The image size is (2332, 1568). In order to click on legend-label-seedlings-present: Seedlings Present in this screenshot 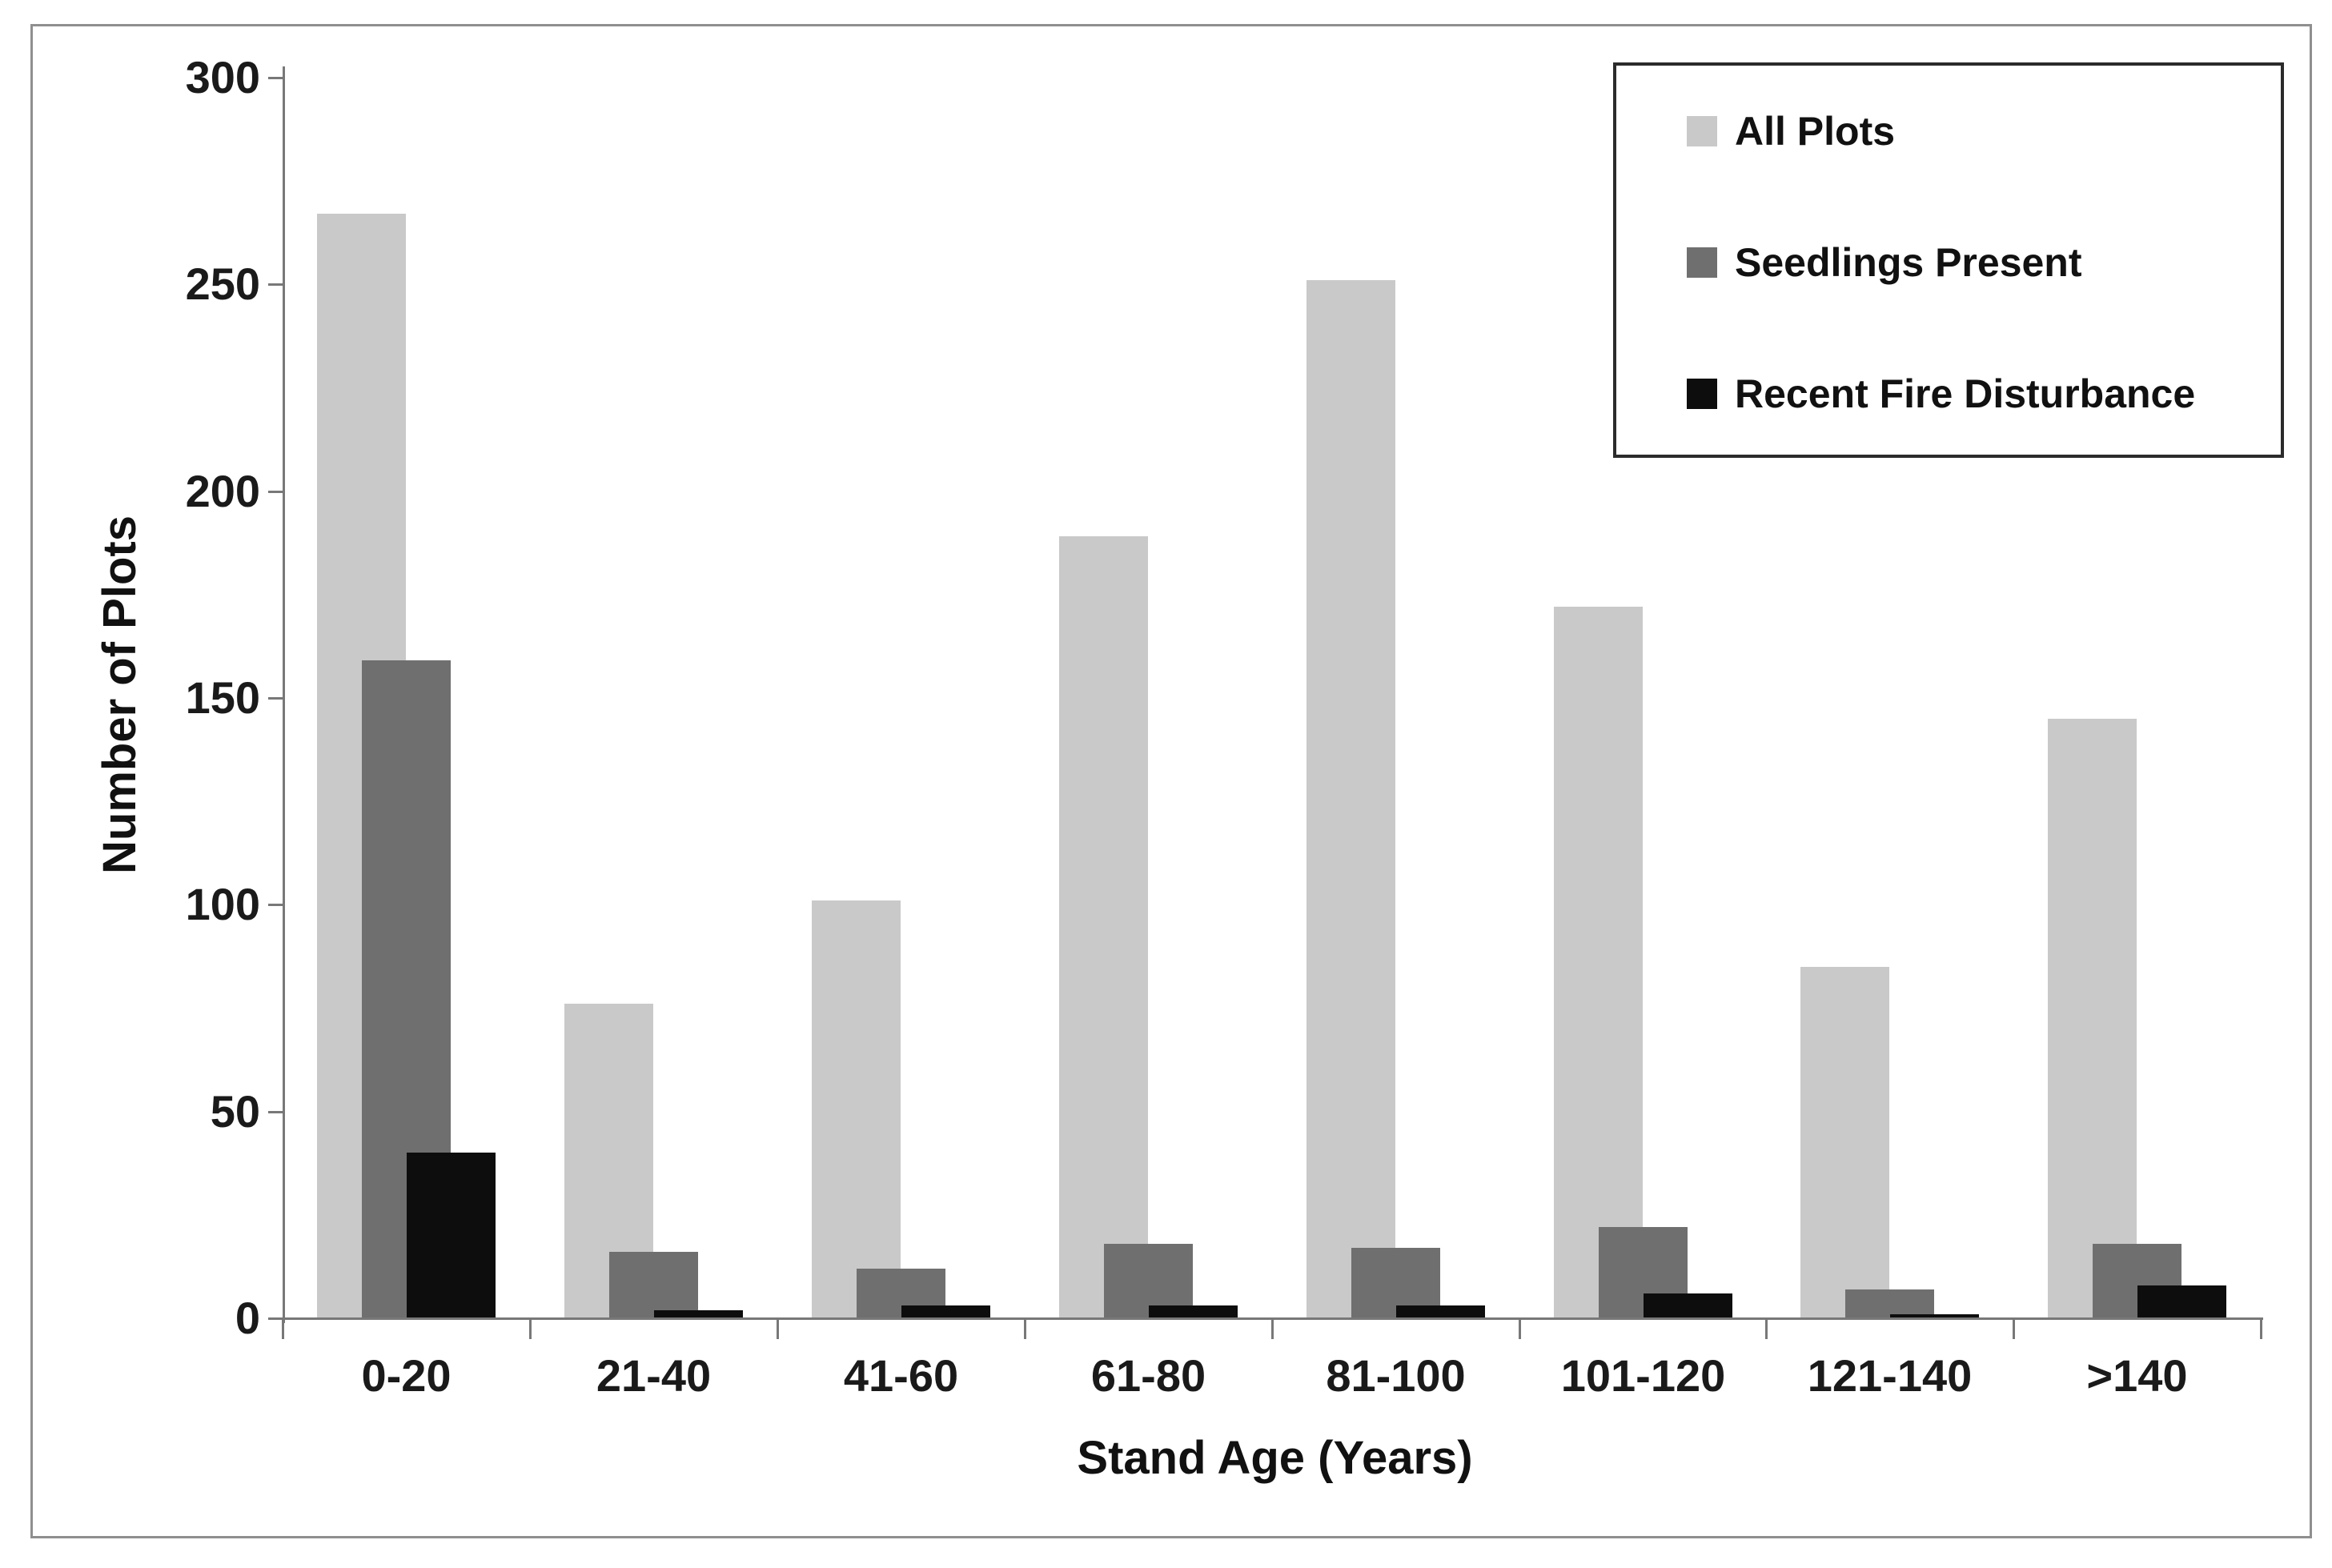, I will do `click(1908, 262)`.